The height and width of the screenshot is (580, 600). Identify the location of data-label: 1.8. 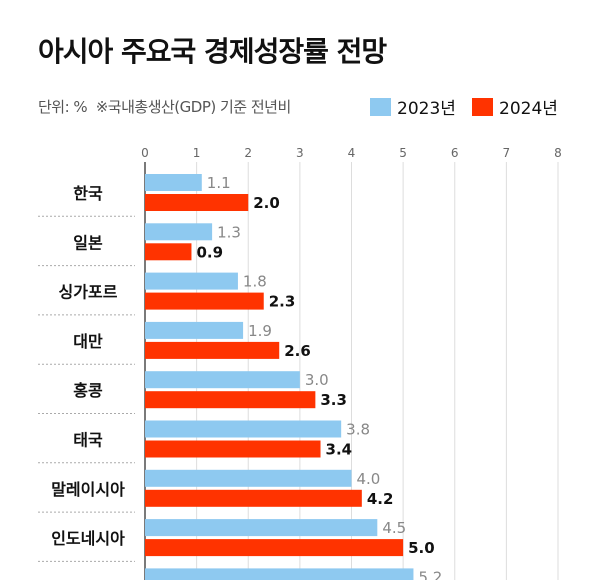
(255, 282).